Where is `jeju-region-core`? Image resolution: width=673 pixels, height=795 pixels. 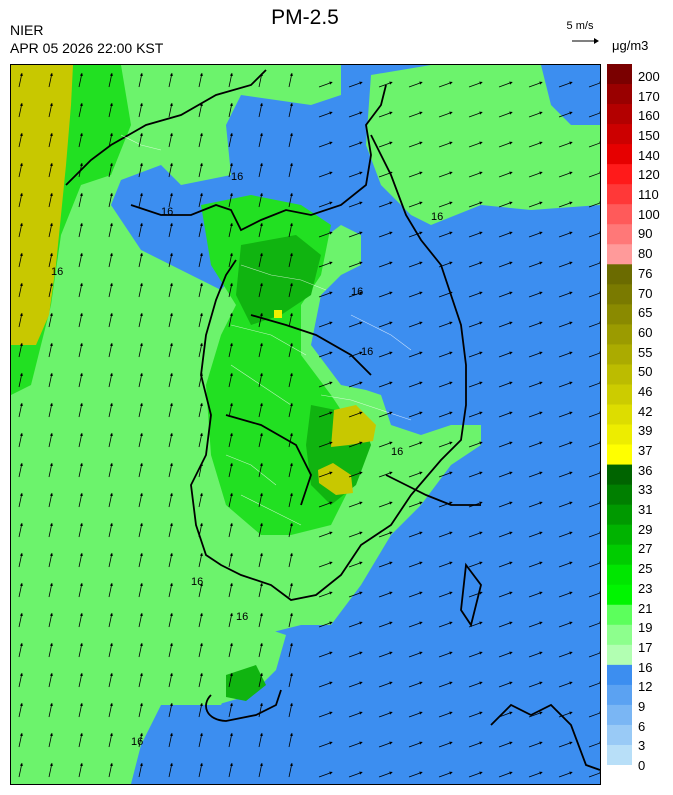
jeju-region-core is located at coordinates (246, 683).